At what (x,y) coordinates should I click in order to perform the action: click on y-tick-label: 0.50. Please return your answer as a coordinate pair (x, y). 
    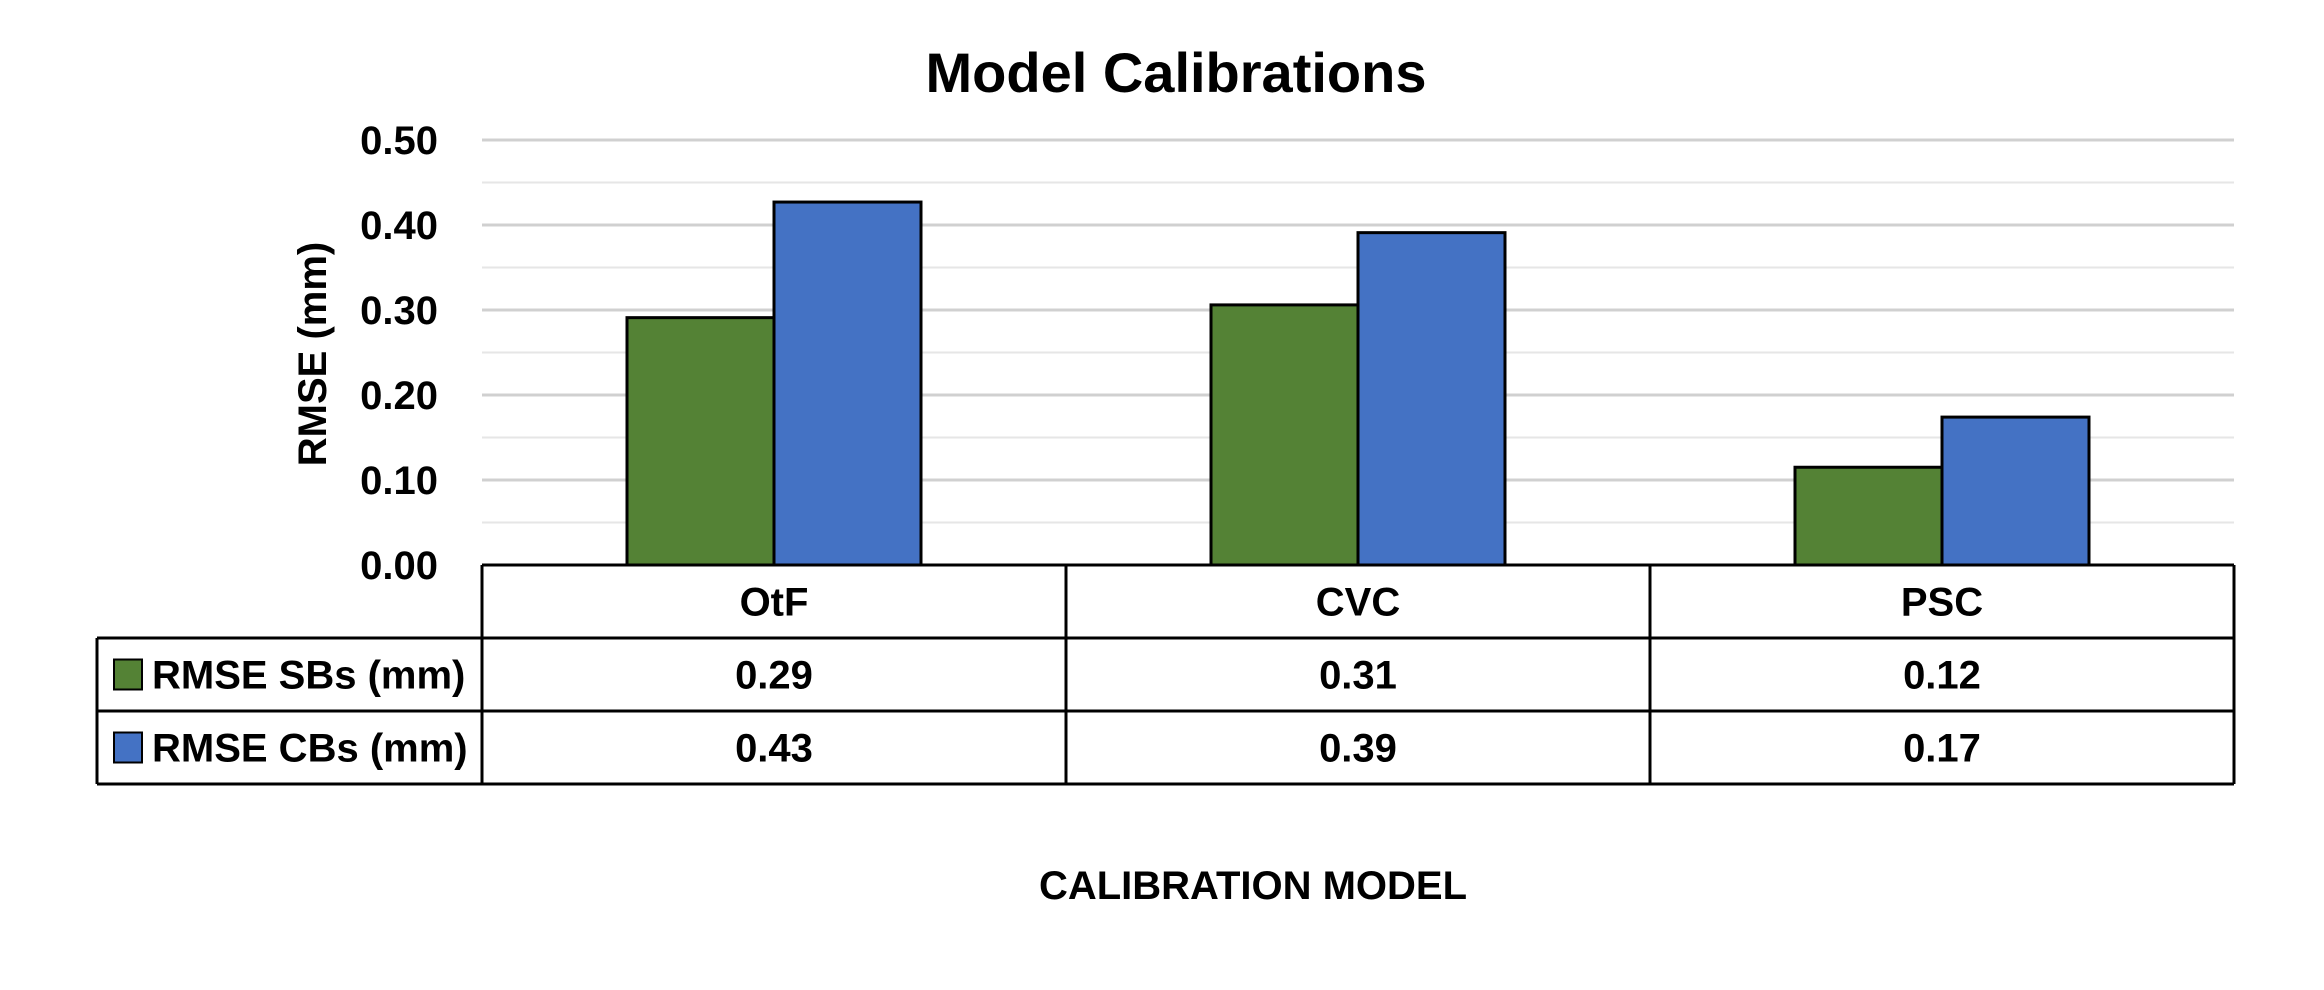
    Looking at the image, I should click on (399, 141).